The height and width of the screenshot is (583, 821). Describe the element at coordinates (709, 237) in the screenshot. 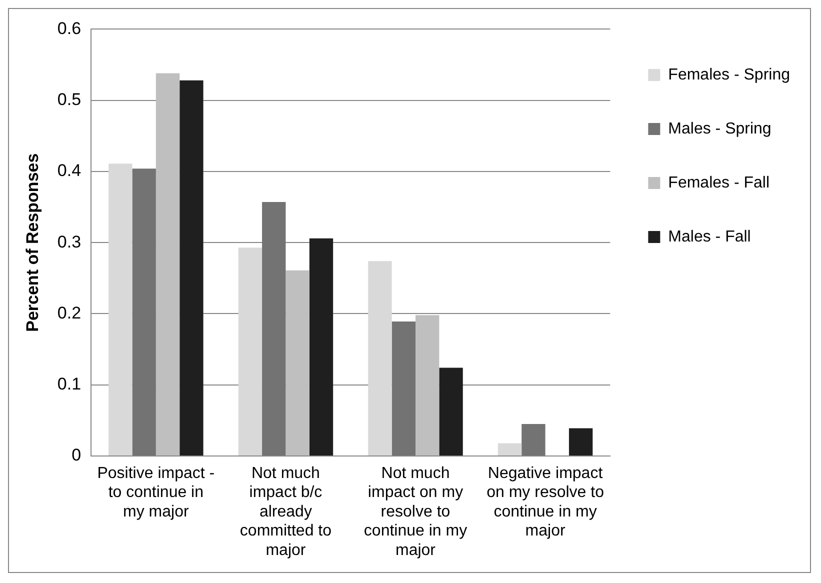

I see `legend-label: Males - Fall` at that location.